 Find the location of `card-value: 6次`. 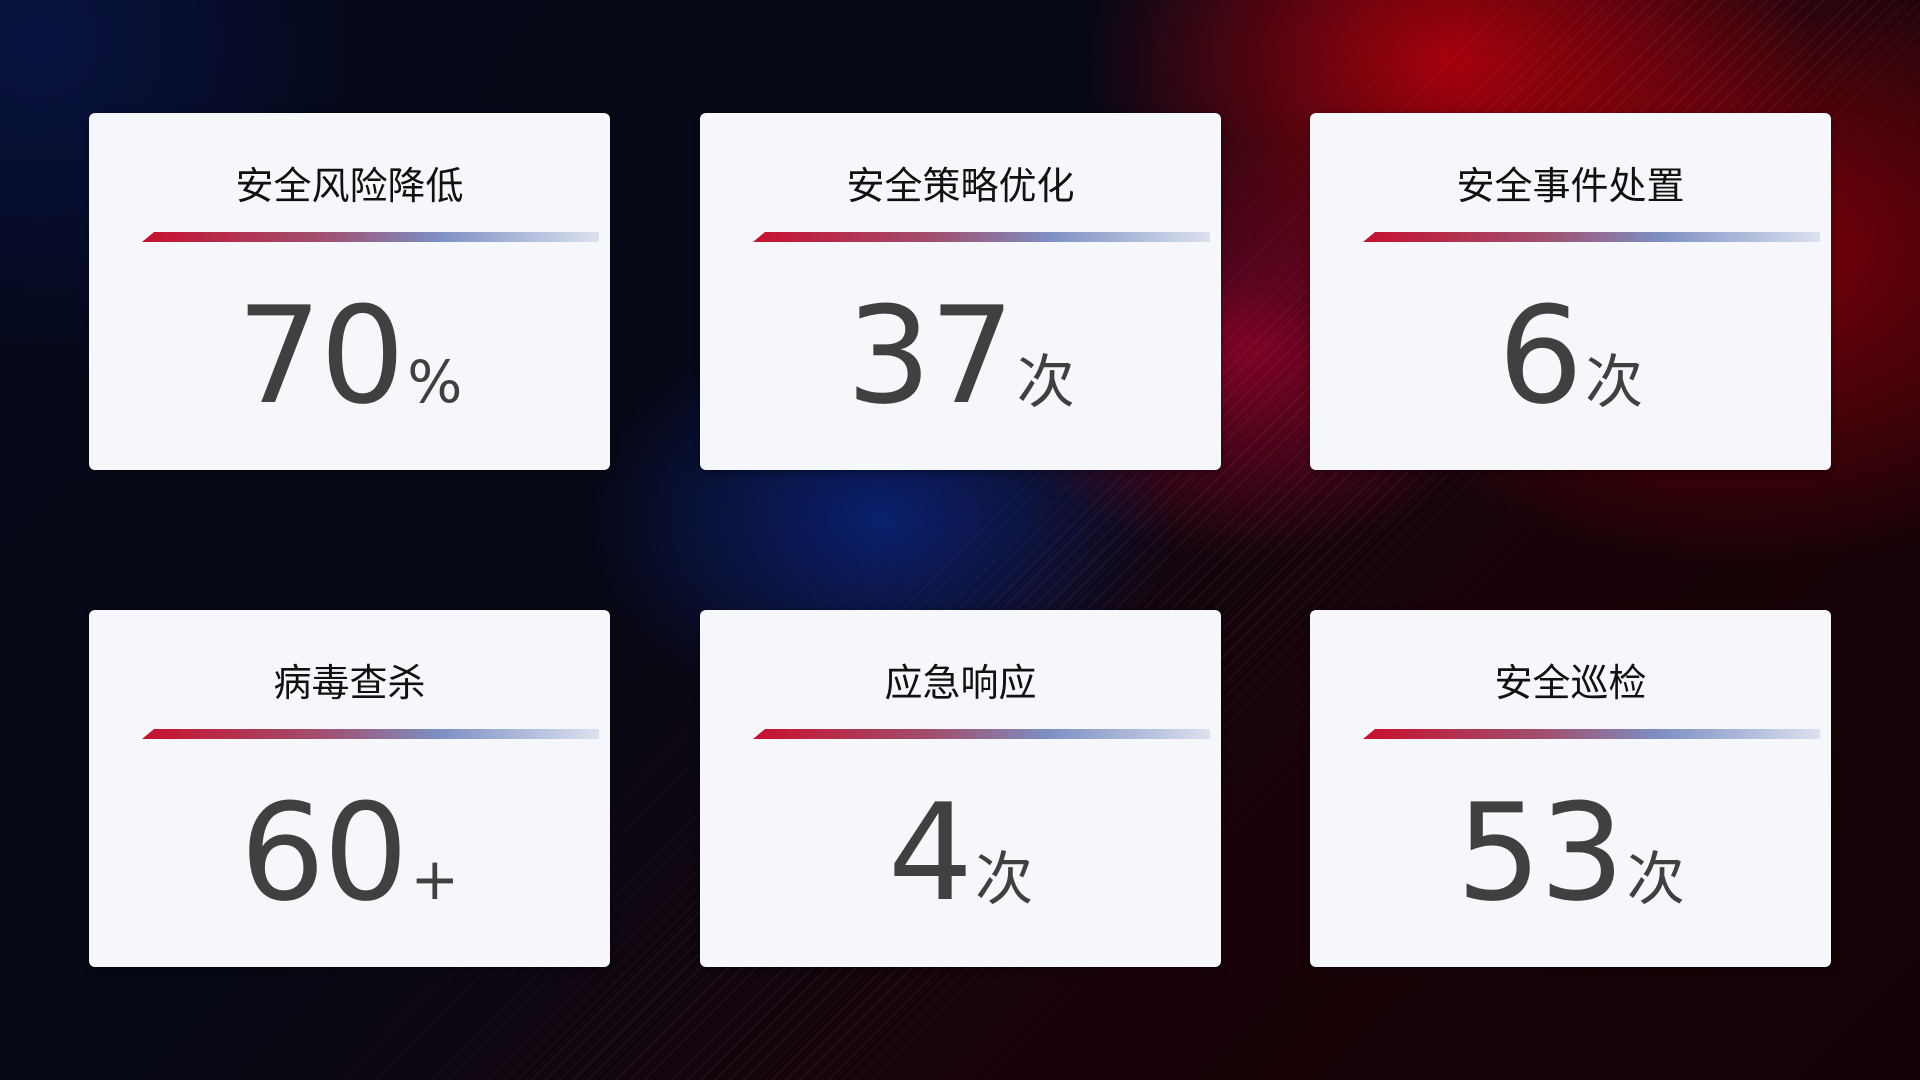

card-value: 6次 is located at coordinates (1570, 356).